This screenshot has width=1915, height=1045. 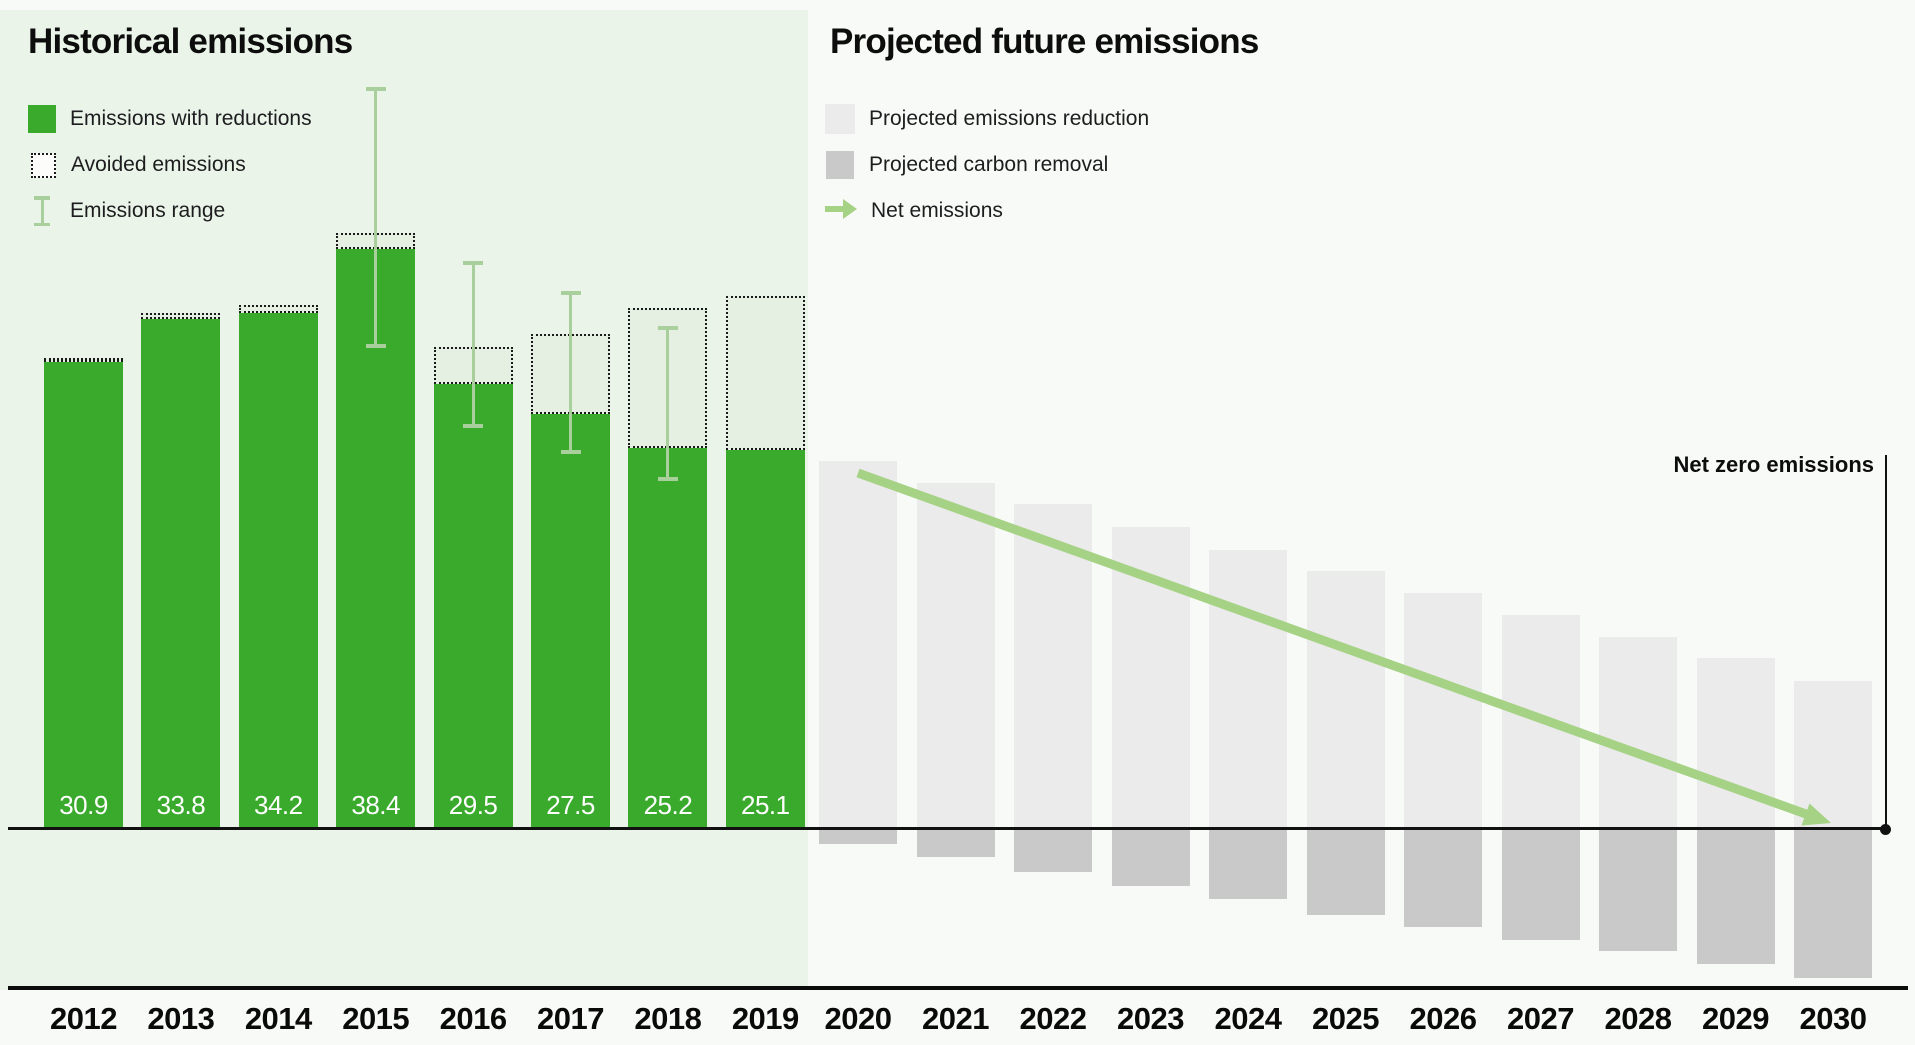 I want to click on bar-value-label: 25.2, so click(x=668, y=805).